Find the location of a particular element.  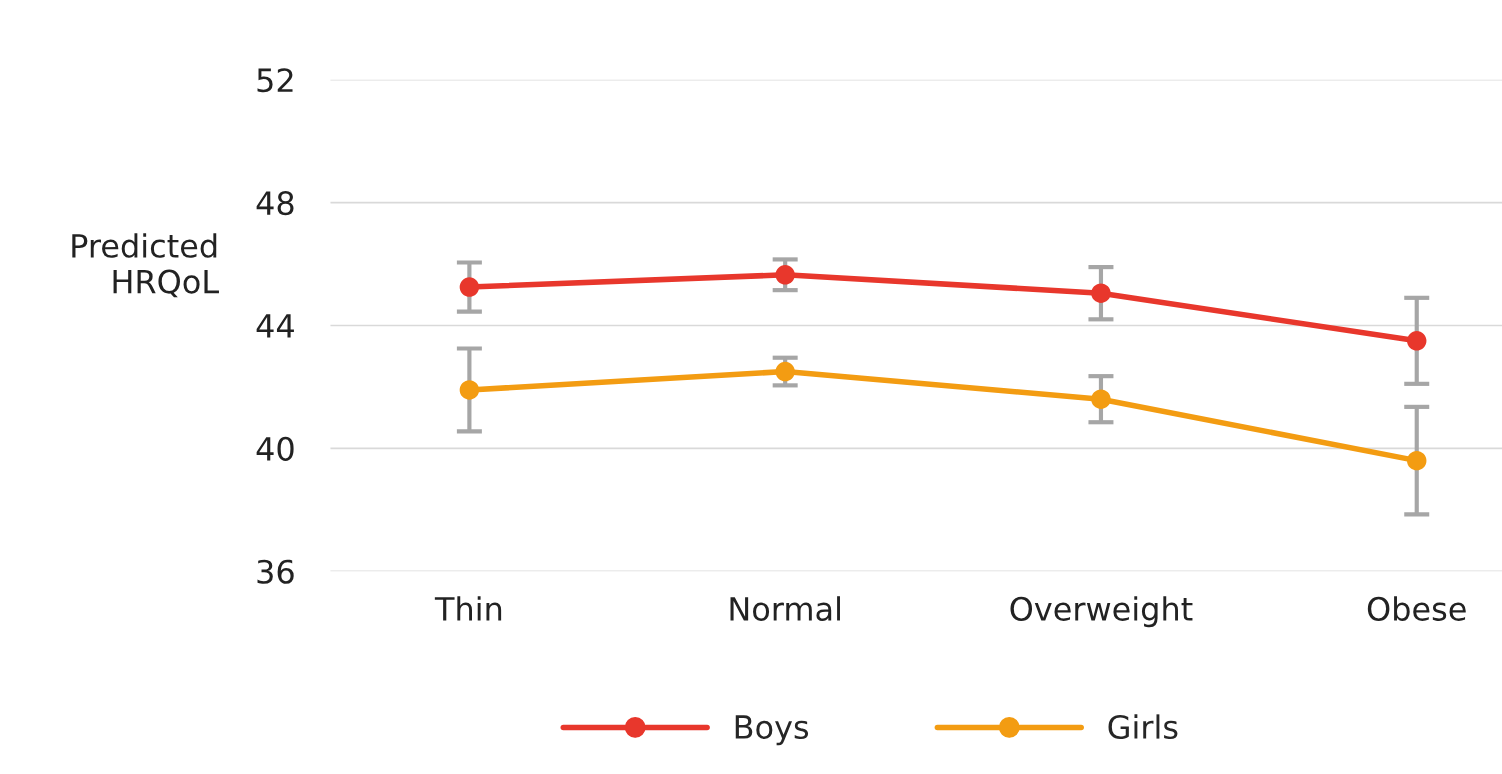

x-tick-label: Obese is located at coordinates (1416, 608).